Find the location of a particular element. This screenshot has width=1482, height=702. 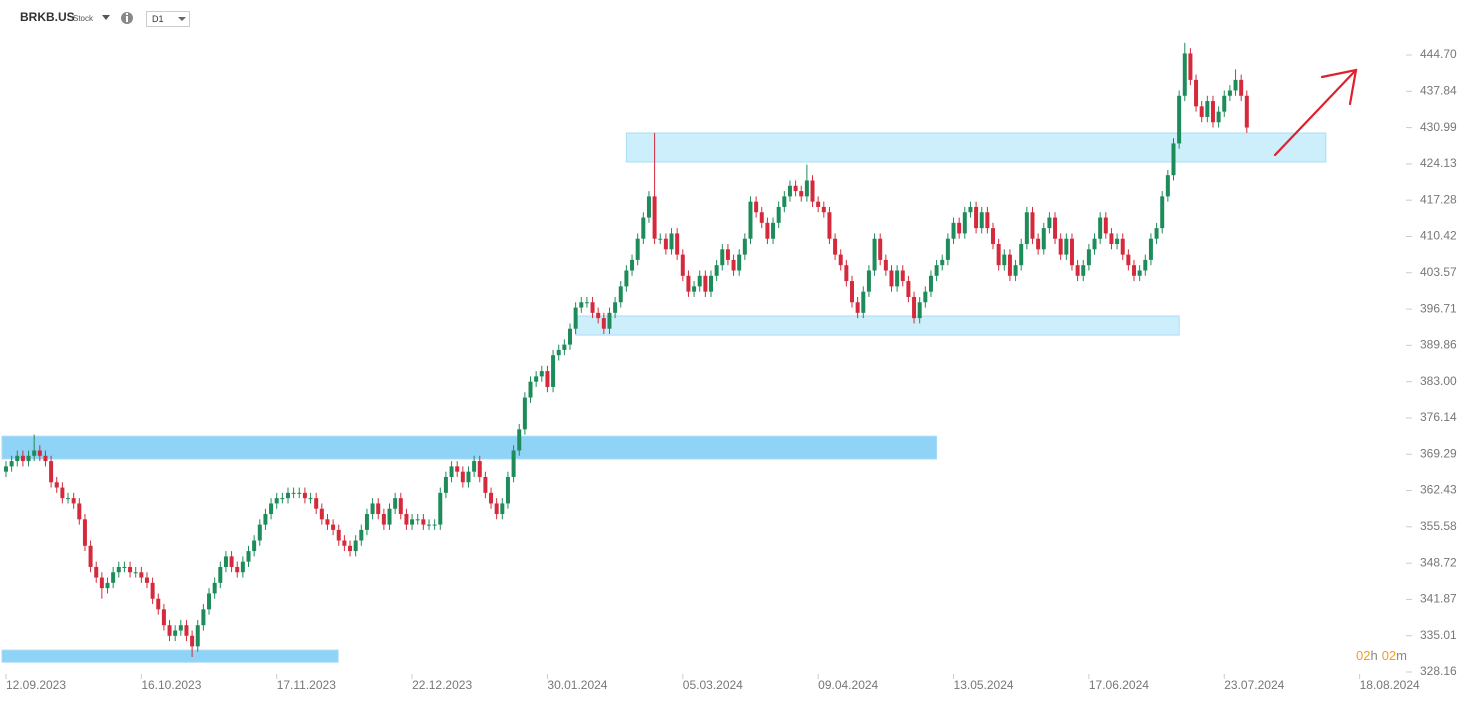

y-tick-label: 376.14 is located at coordinates (1438, 417).